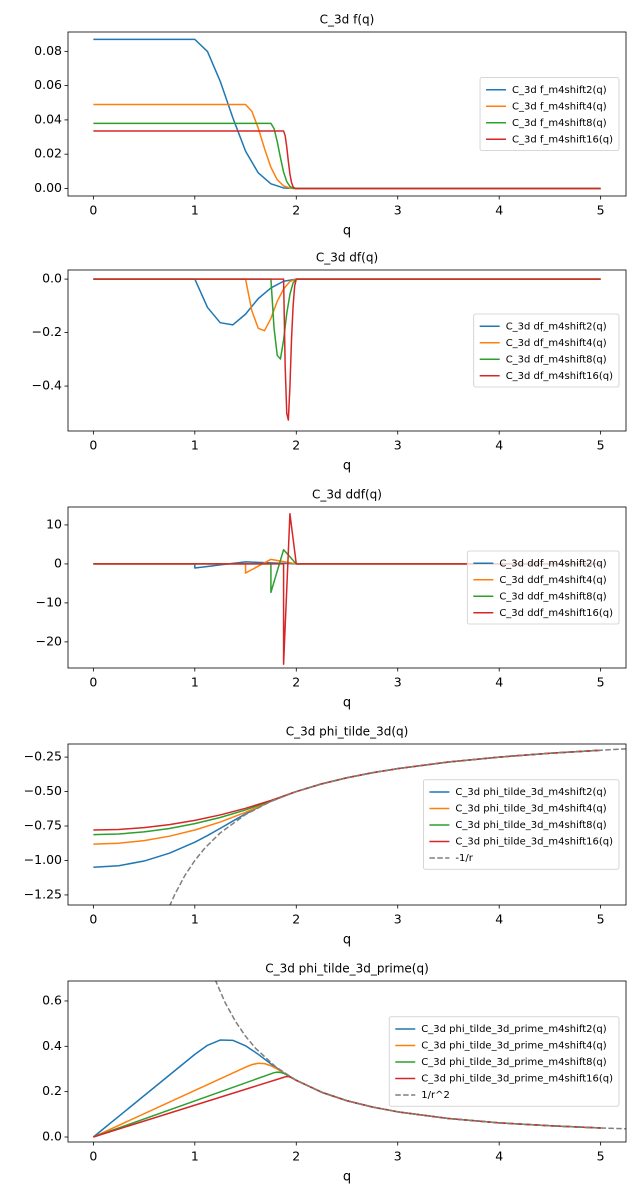  I want to click on legend-label: C_3d phi_tilde_3d_m4shift8(q), so click(530, 825).